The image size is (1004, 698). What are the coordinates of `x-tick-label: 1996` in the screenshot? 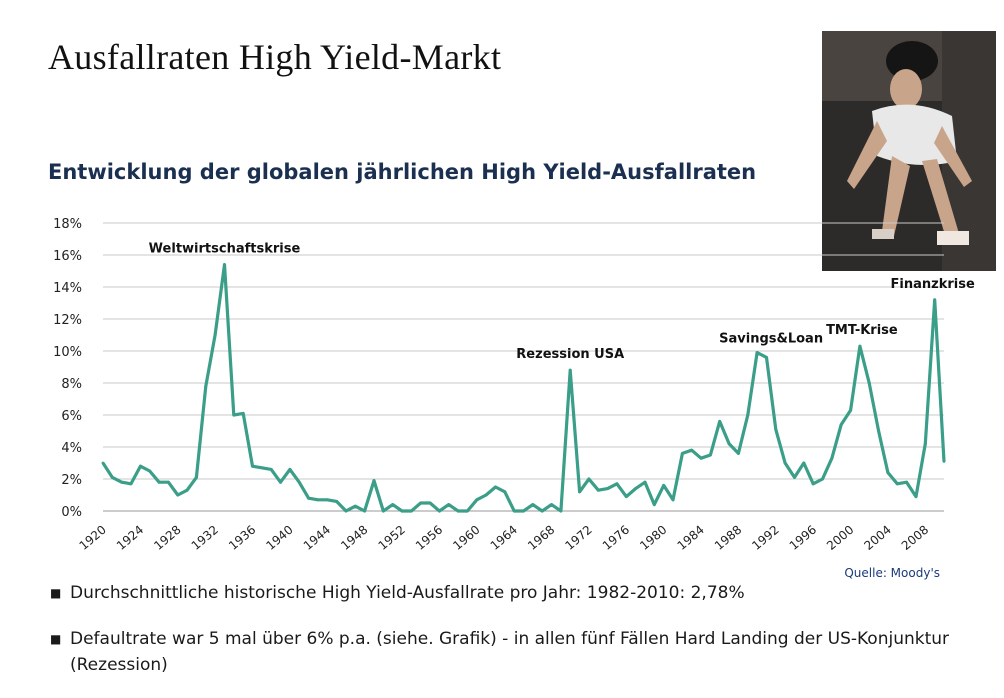 It's located at (803, 538).